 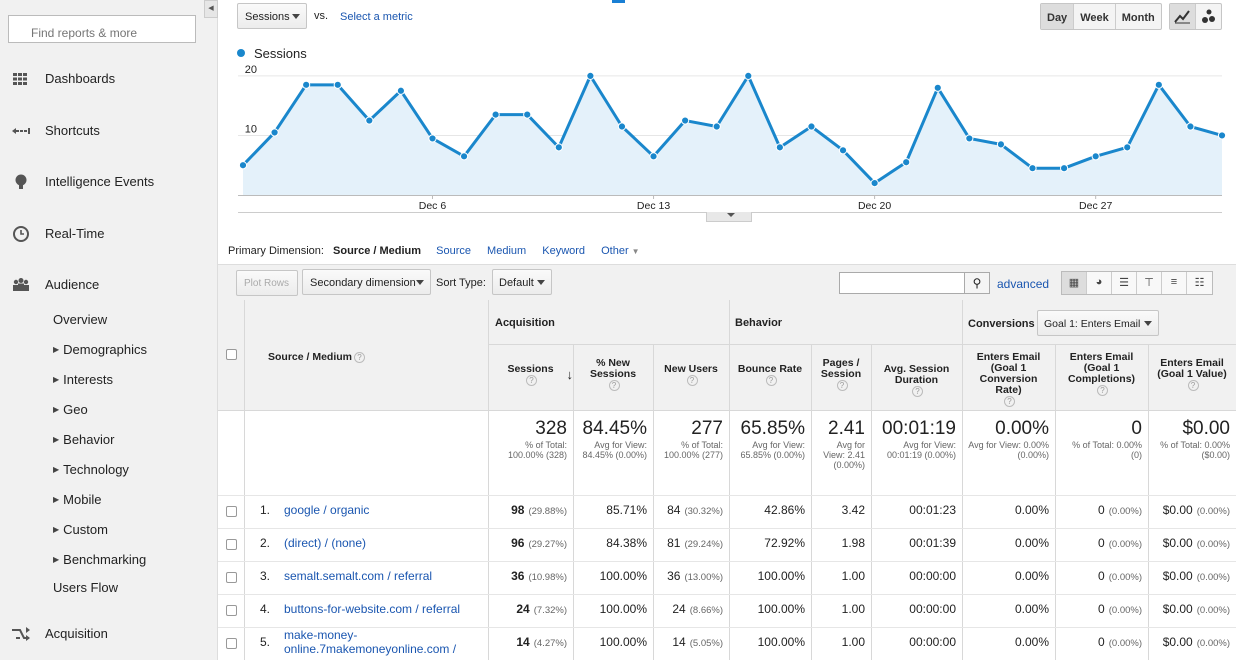 What do you see at coordinates (211, 9) in the screenshot?
I see `collapse-sidebar-button: ◀` at bounding box center [211, 9].